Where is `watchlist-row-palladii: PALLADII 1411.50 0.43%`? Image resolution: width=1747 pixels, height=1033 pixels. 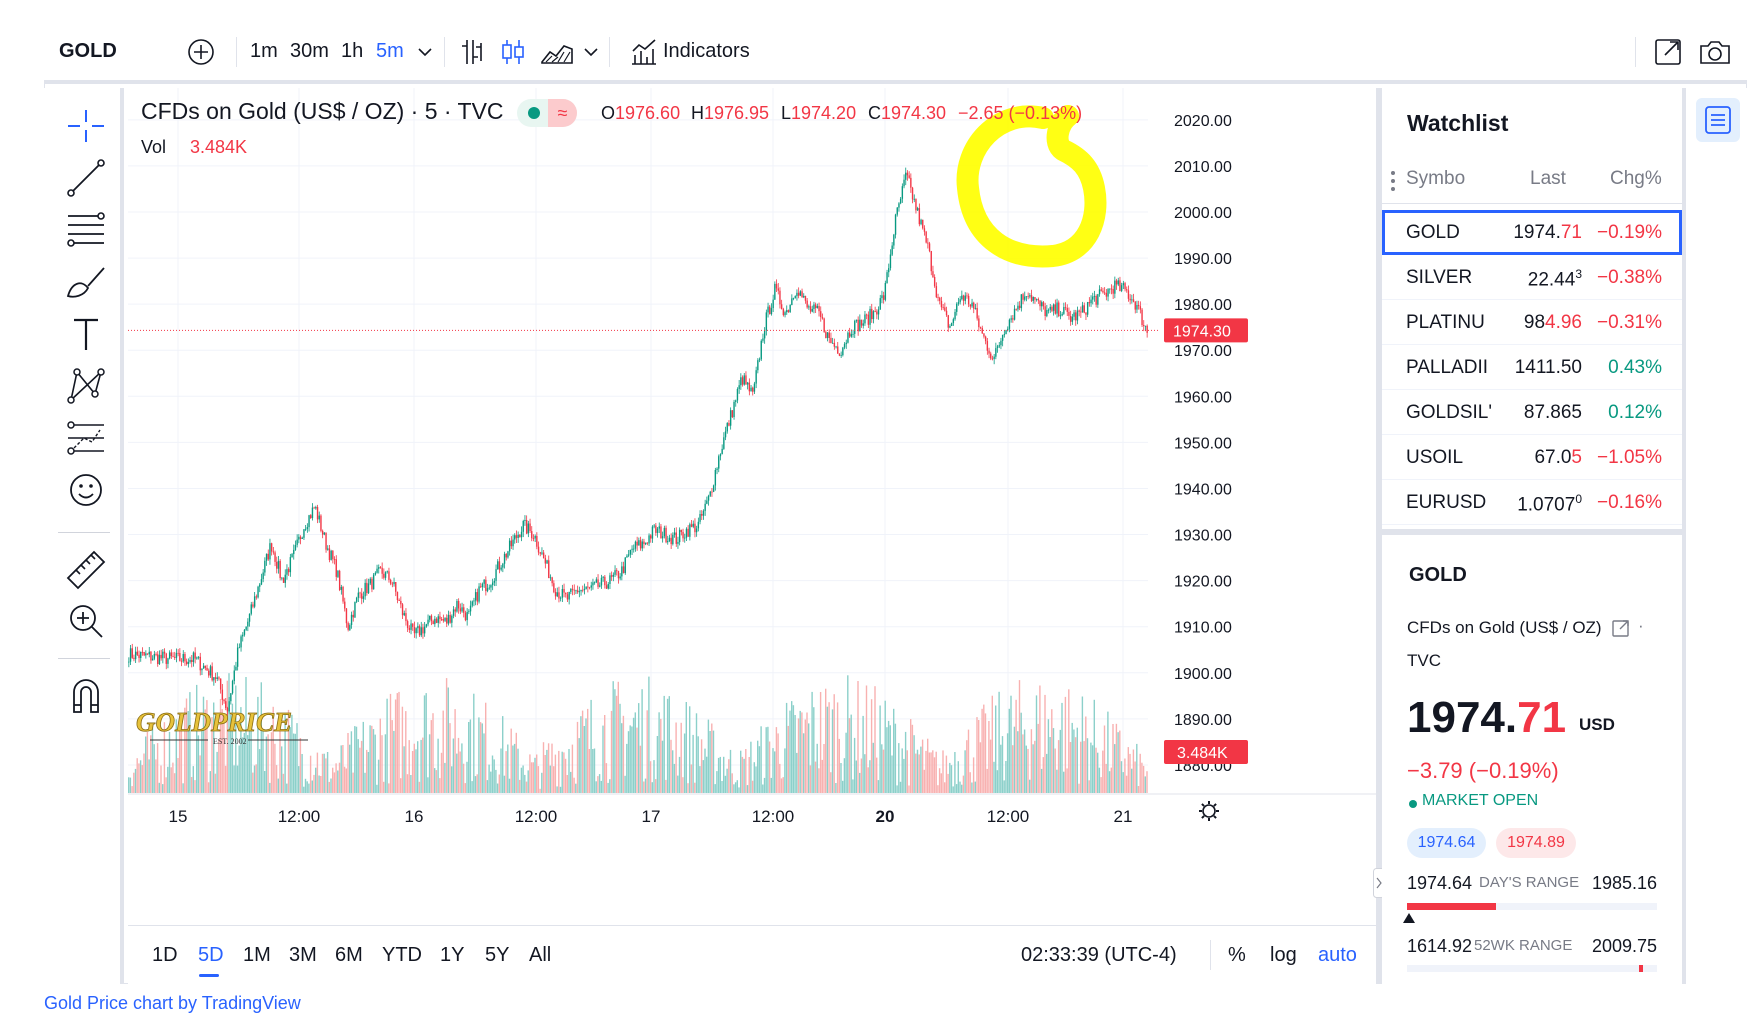 watchlist-row-palladii: PALLADII 1411.50 0.43% is located at coordinates (1532, 367).